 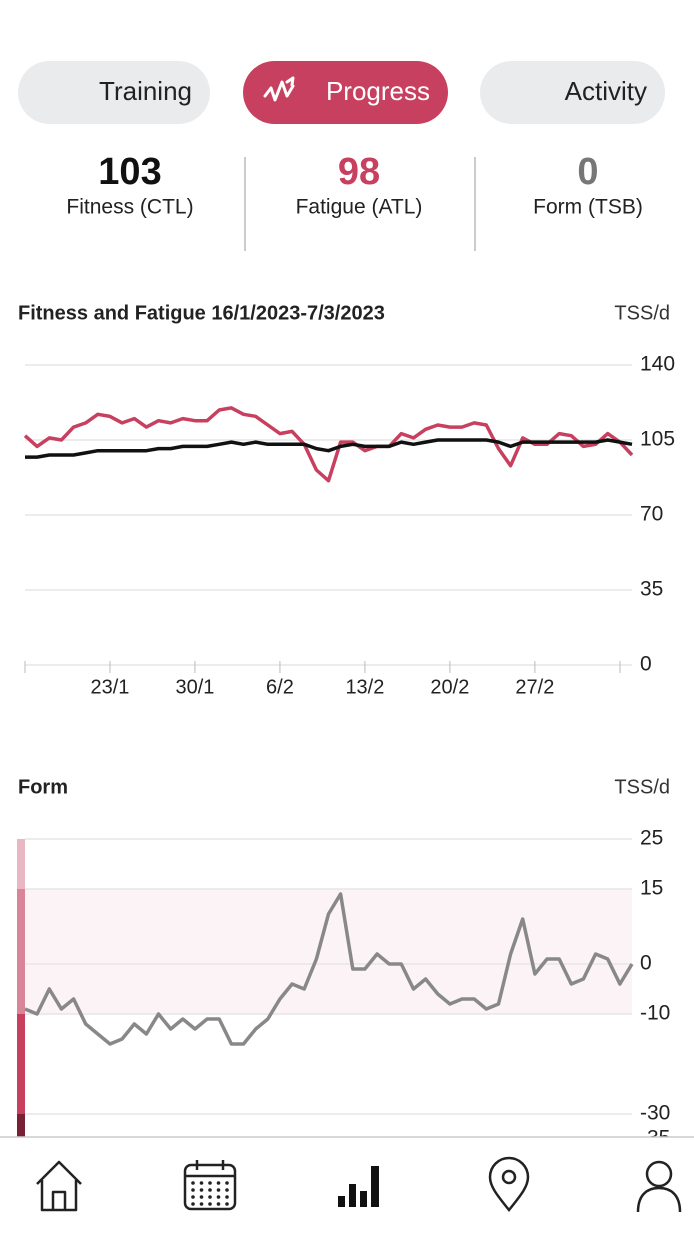 I want to click on bottom-nav, so click(x=347, y=1185).